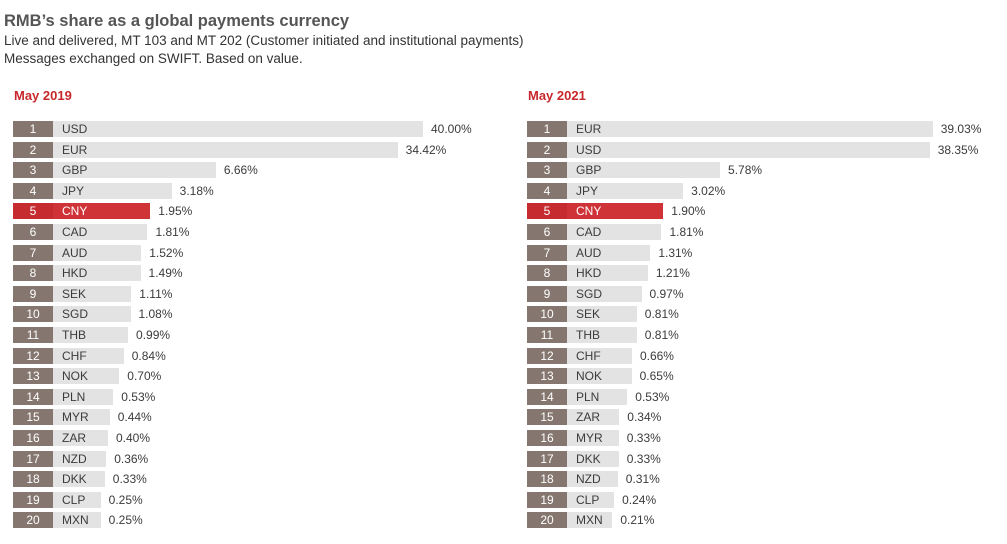  Describe the element at coordinates (156, 293) in the screenshot. I see `data-label: 1.11%` at that location.